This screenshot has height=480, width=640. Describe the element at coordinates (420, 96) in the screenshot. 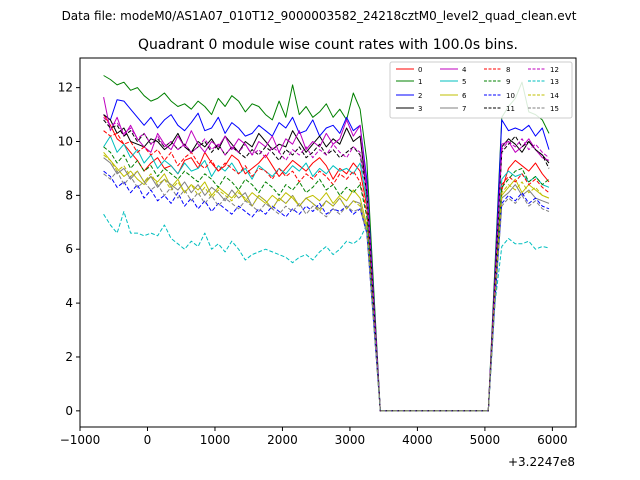

I see `legend-label-2: 2` at that location.